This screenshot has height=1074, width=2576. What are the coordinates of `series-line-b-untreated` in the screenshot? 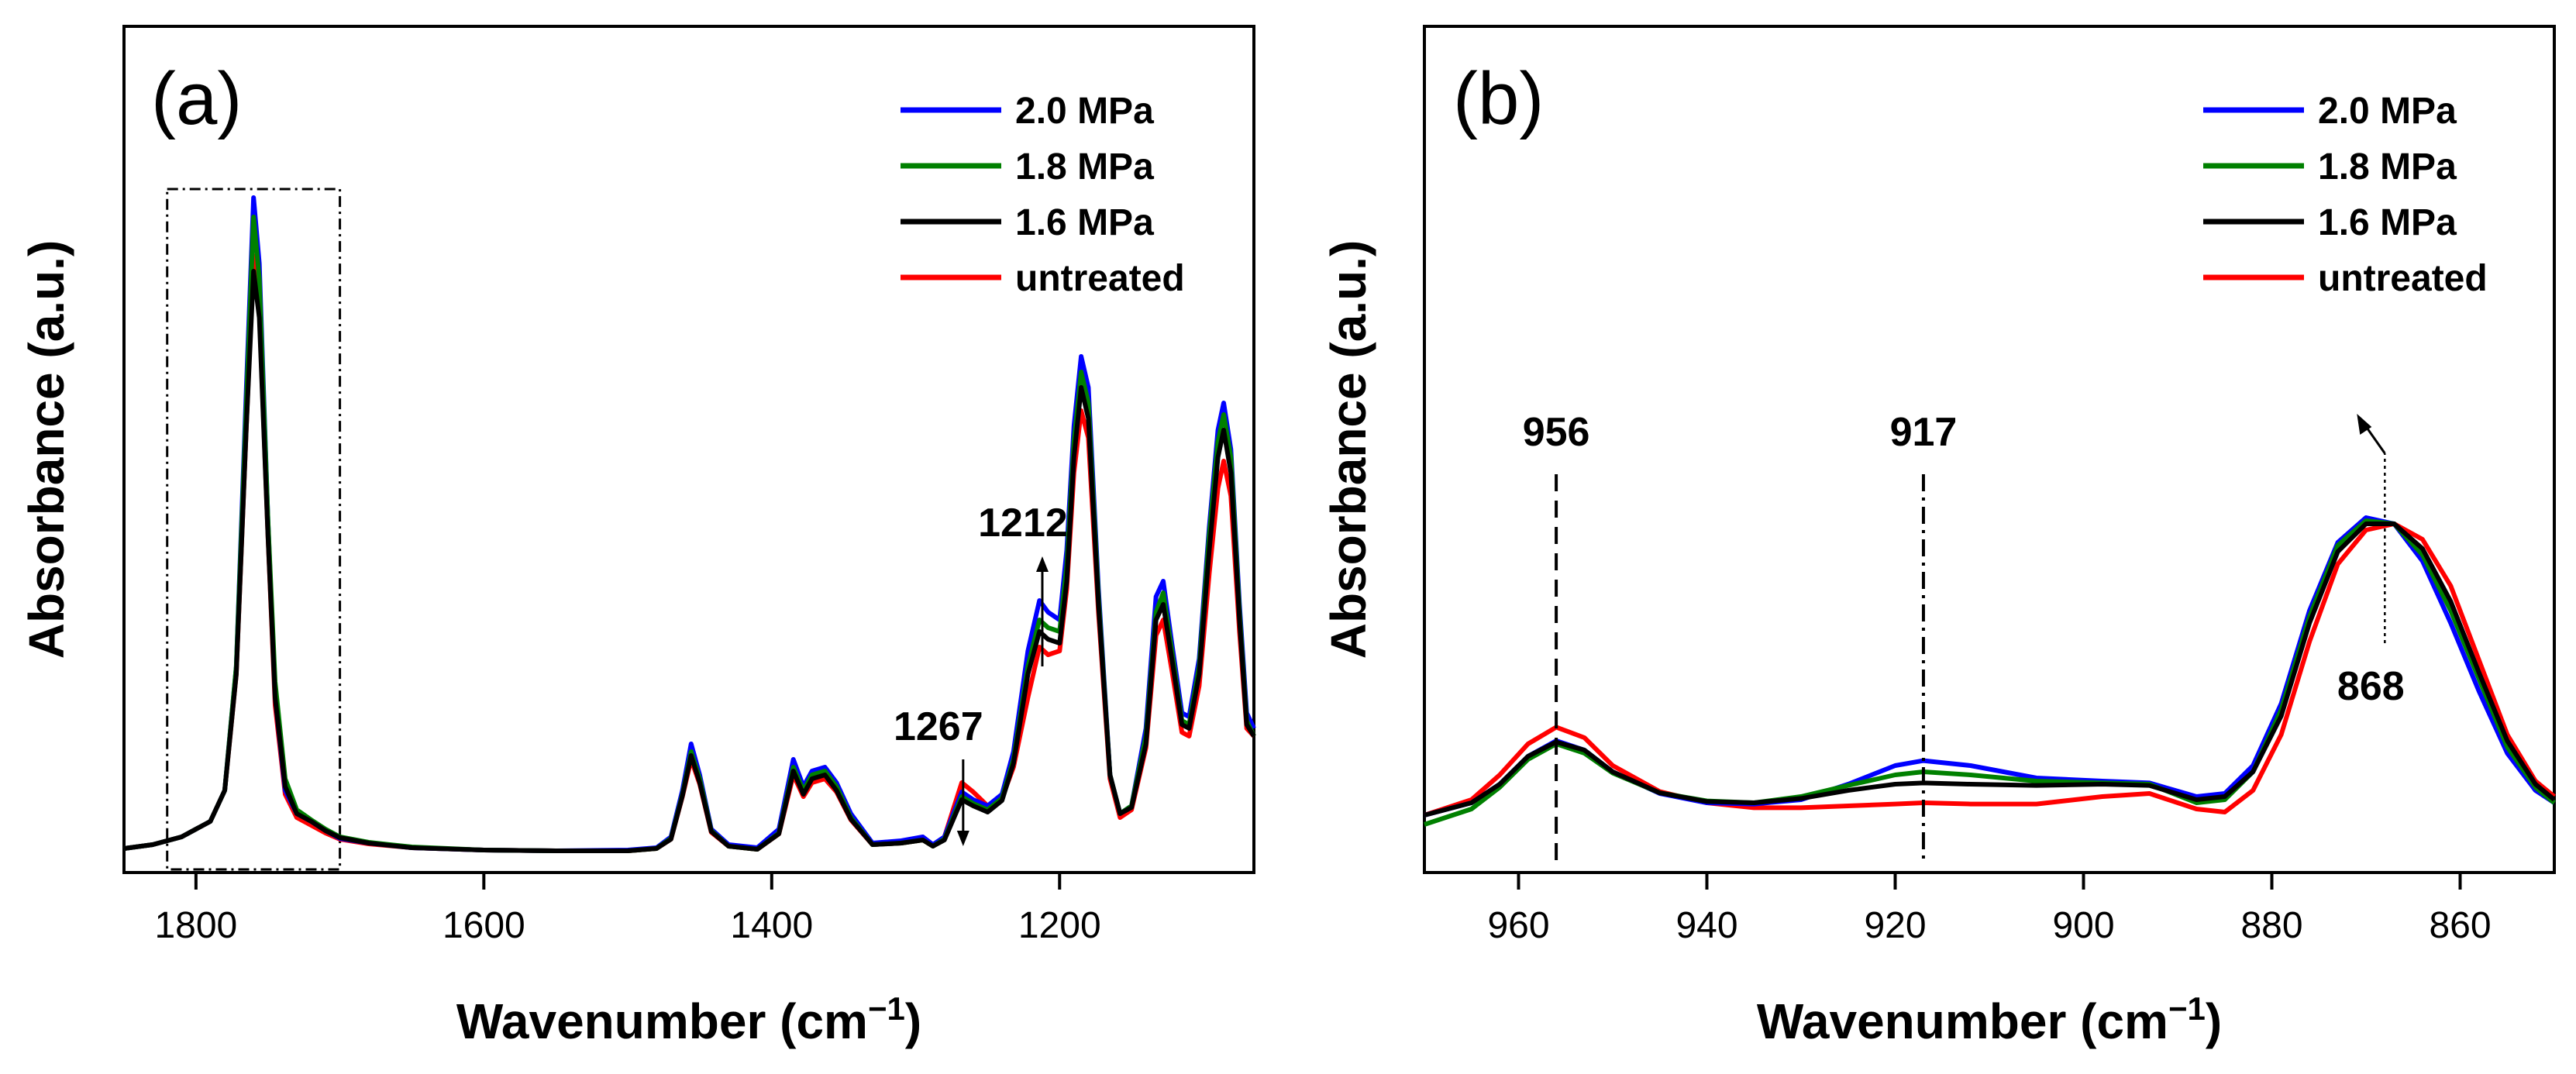 It's located at (1990, 670).